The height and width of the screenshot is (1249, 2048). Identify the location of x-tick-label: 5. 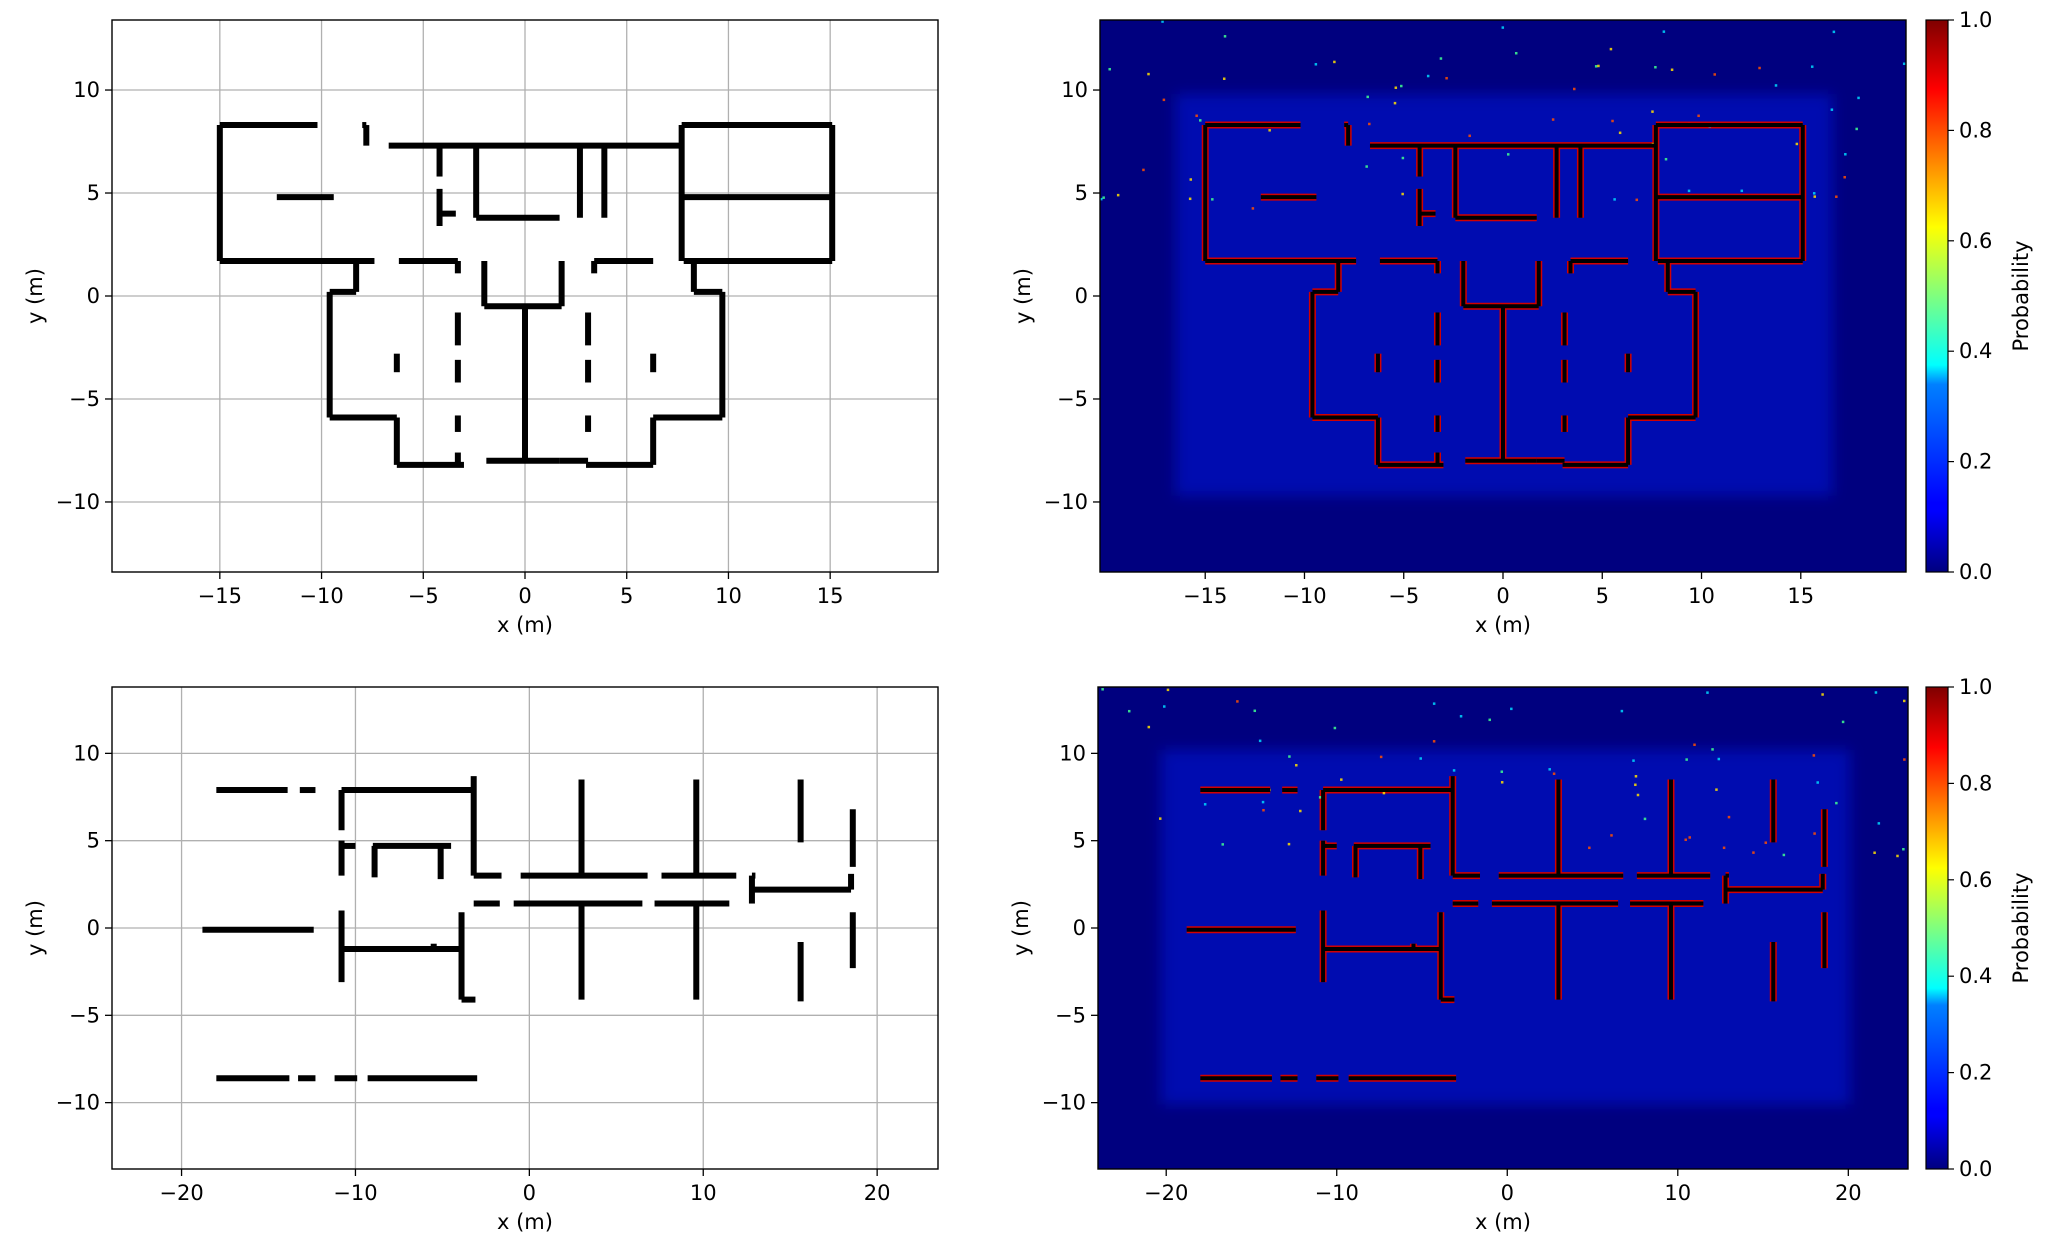
(1602, 596).